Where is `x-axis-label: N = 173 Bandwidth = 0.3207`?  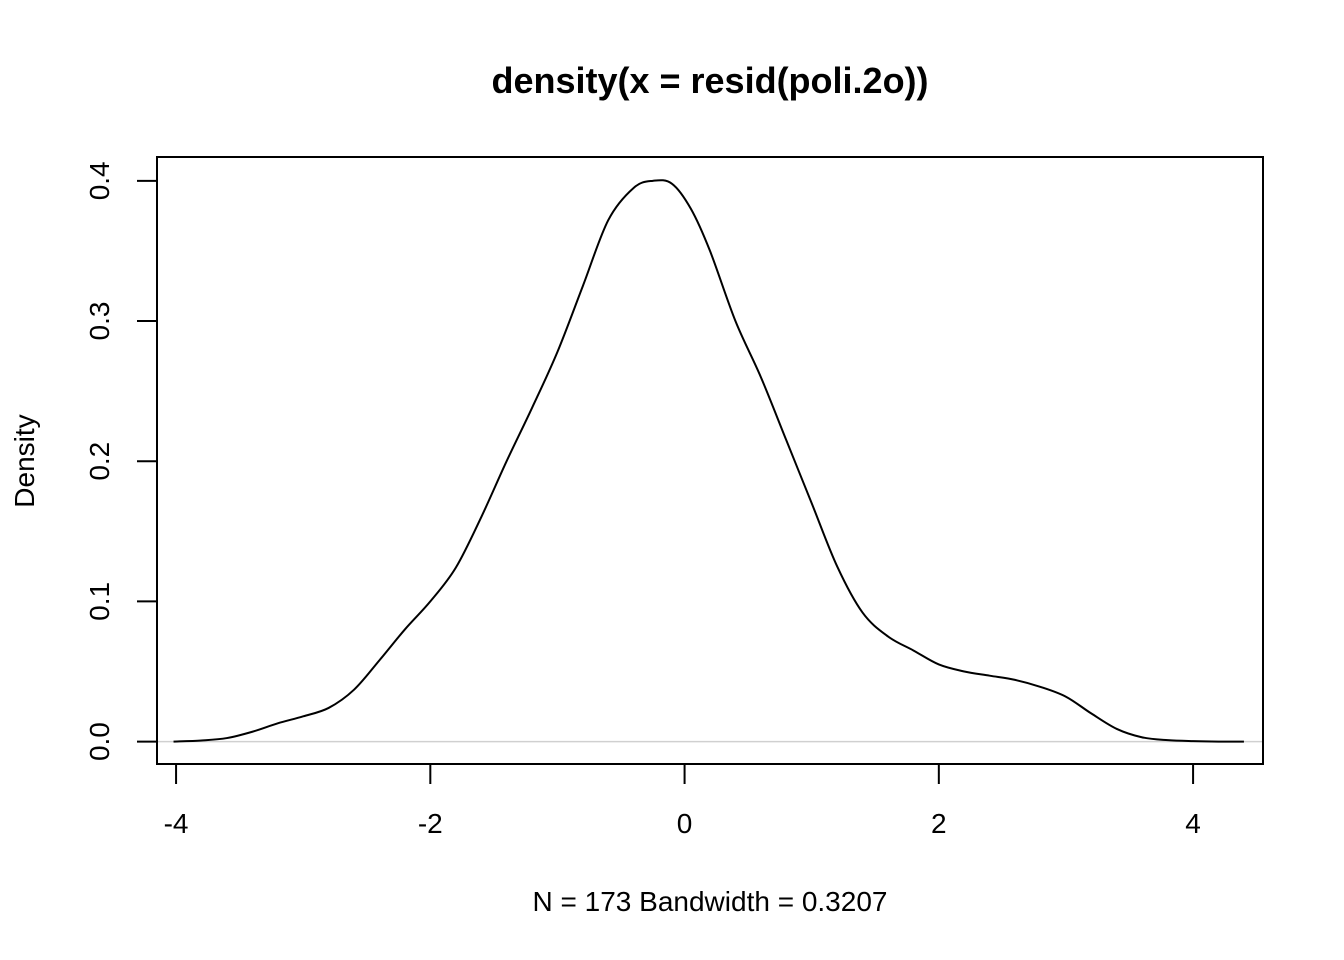
x-axis-label: N = 173 Bandwidth = 0.3207 is located at coordinates (710, 901).